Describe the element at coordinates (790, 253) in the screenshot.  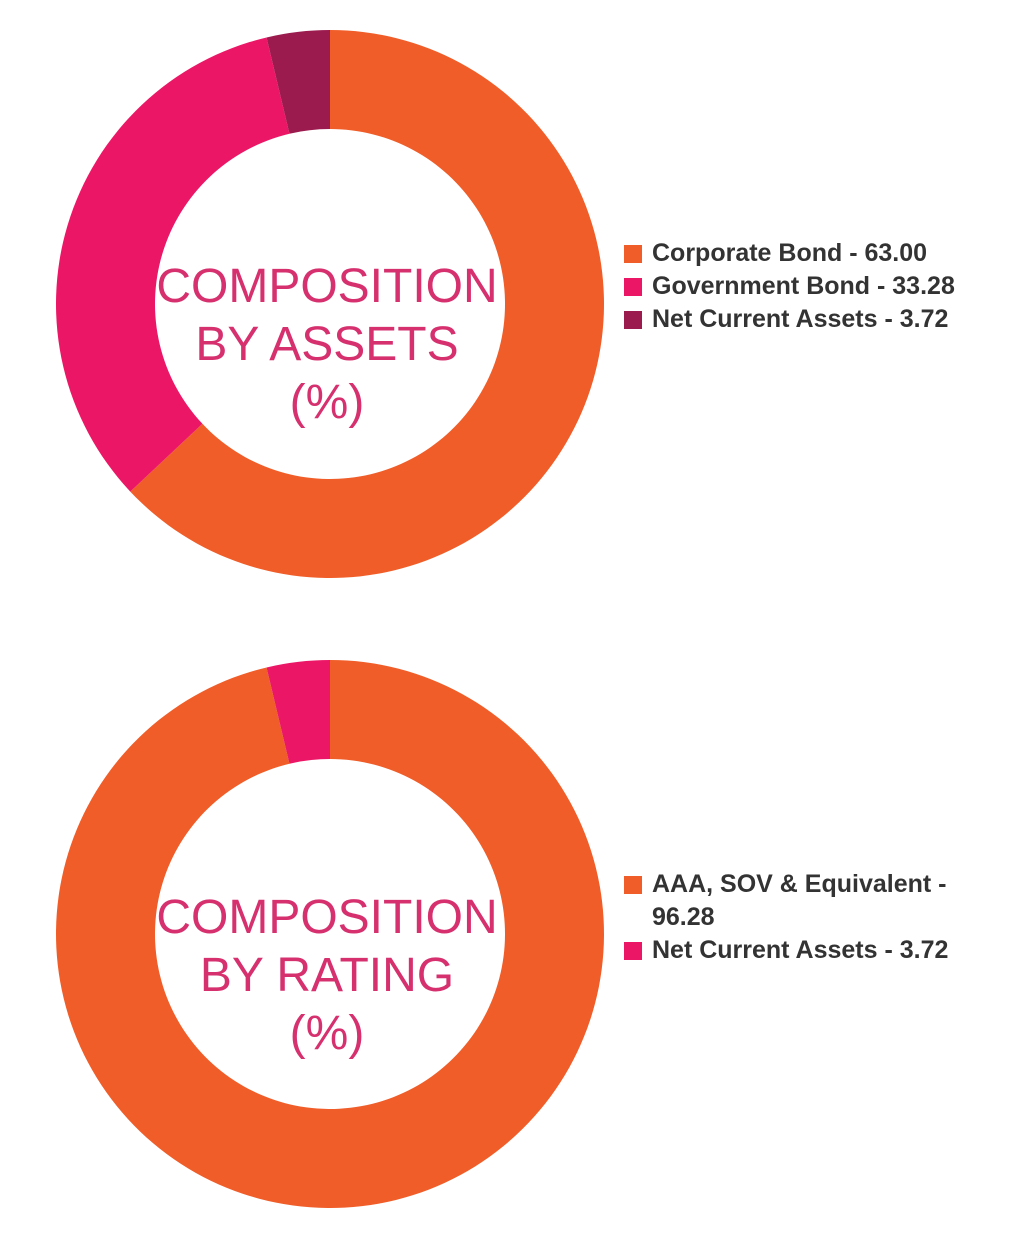
I see `legend-label: Corporate Bond - 63.00` at that location.